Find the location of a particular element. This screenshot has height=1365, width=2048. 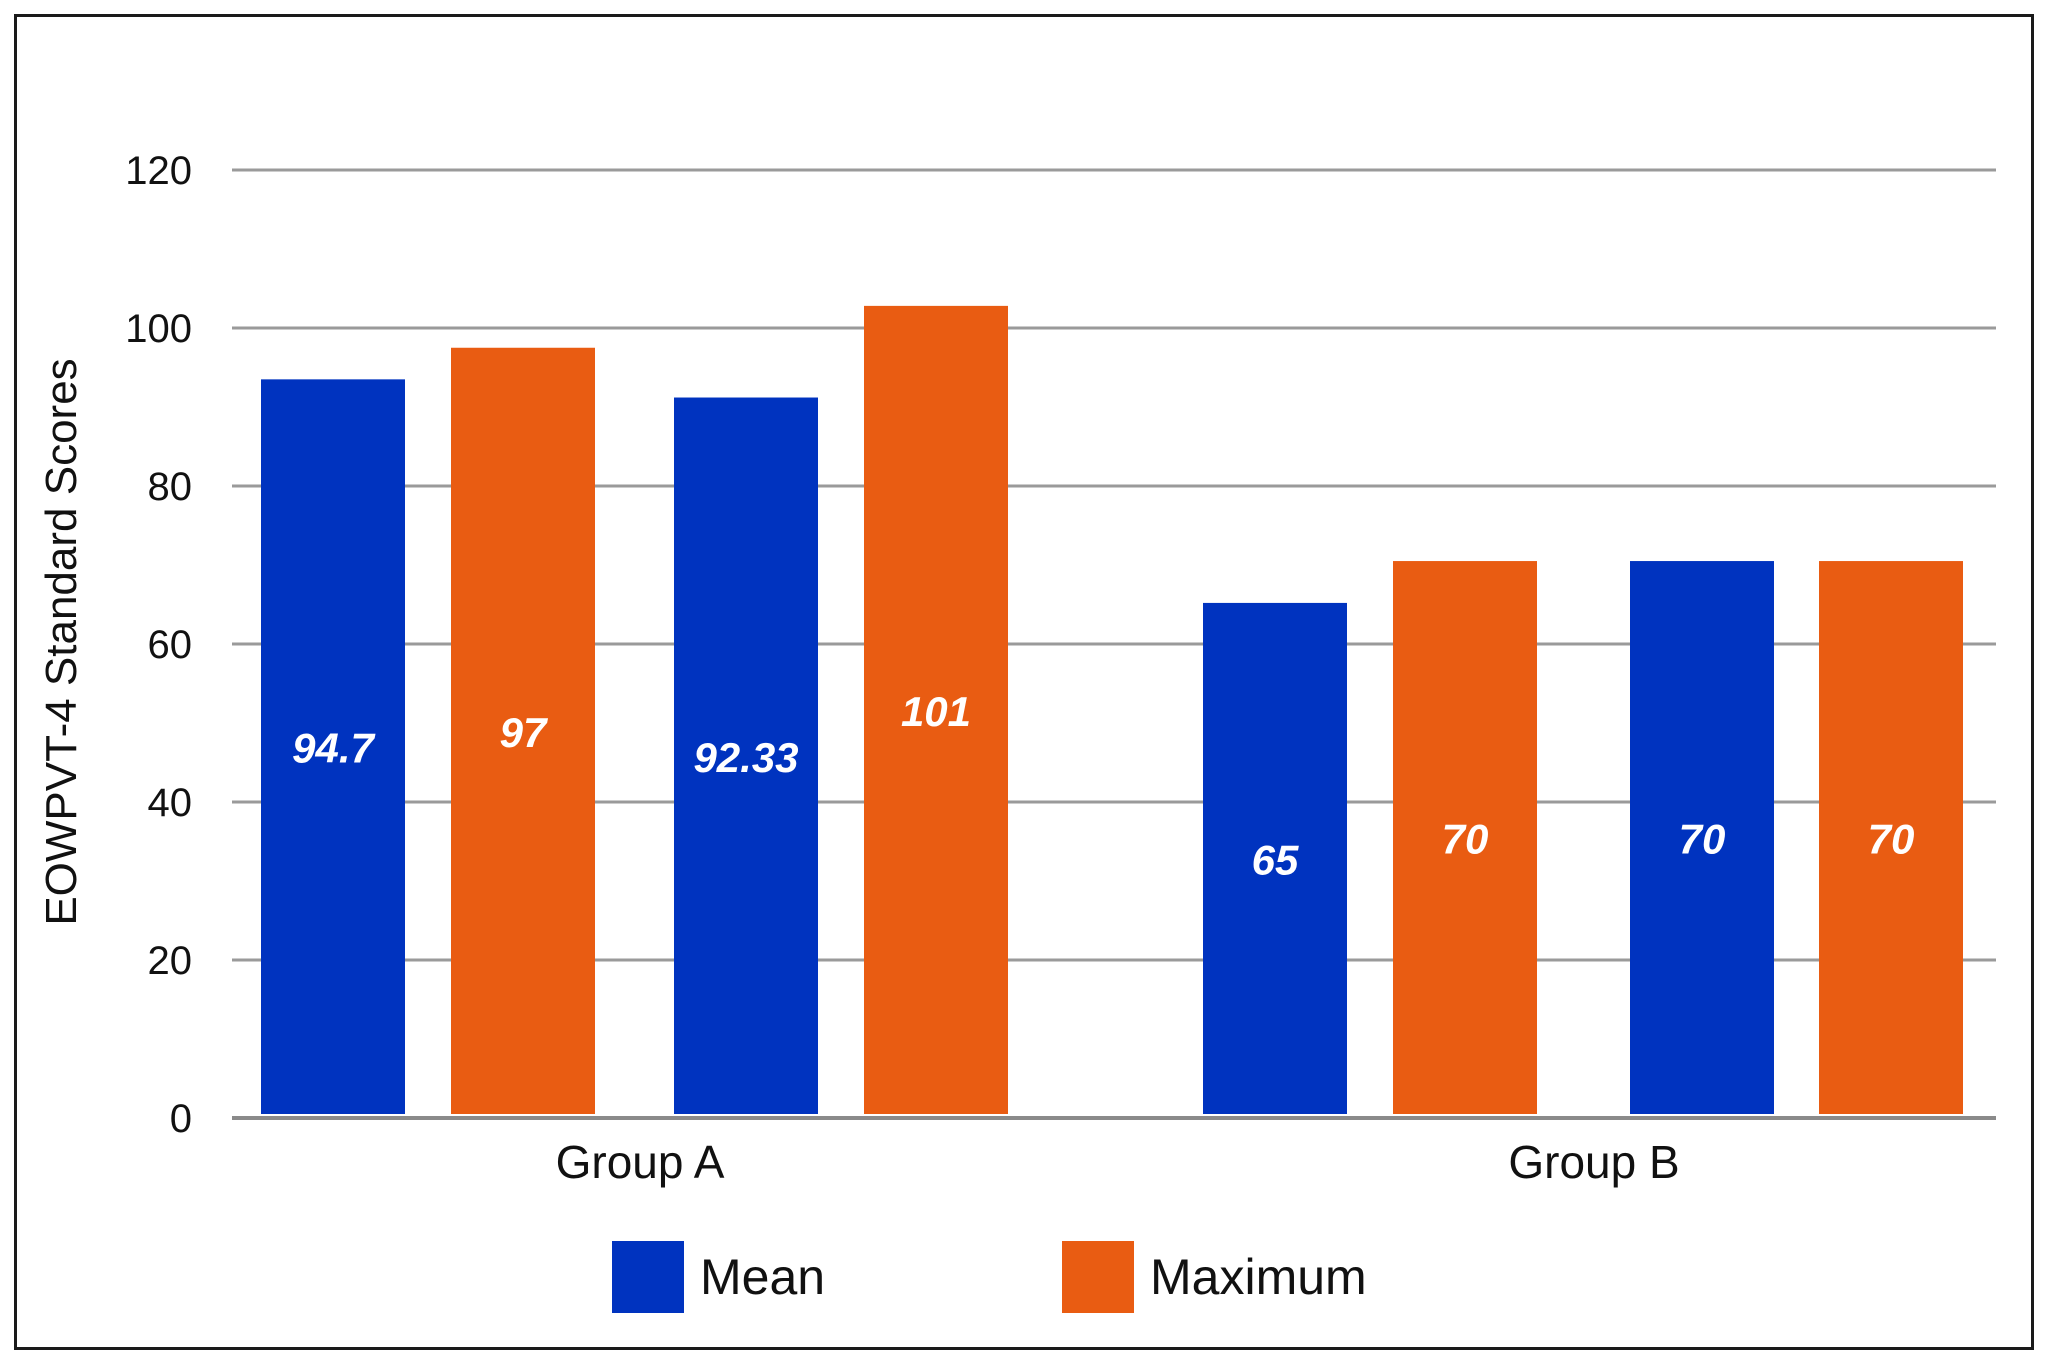

bar-value-label: 94.7 is located at coordinates (333, 748).